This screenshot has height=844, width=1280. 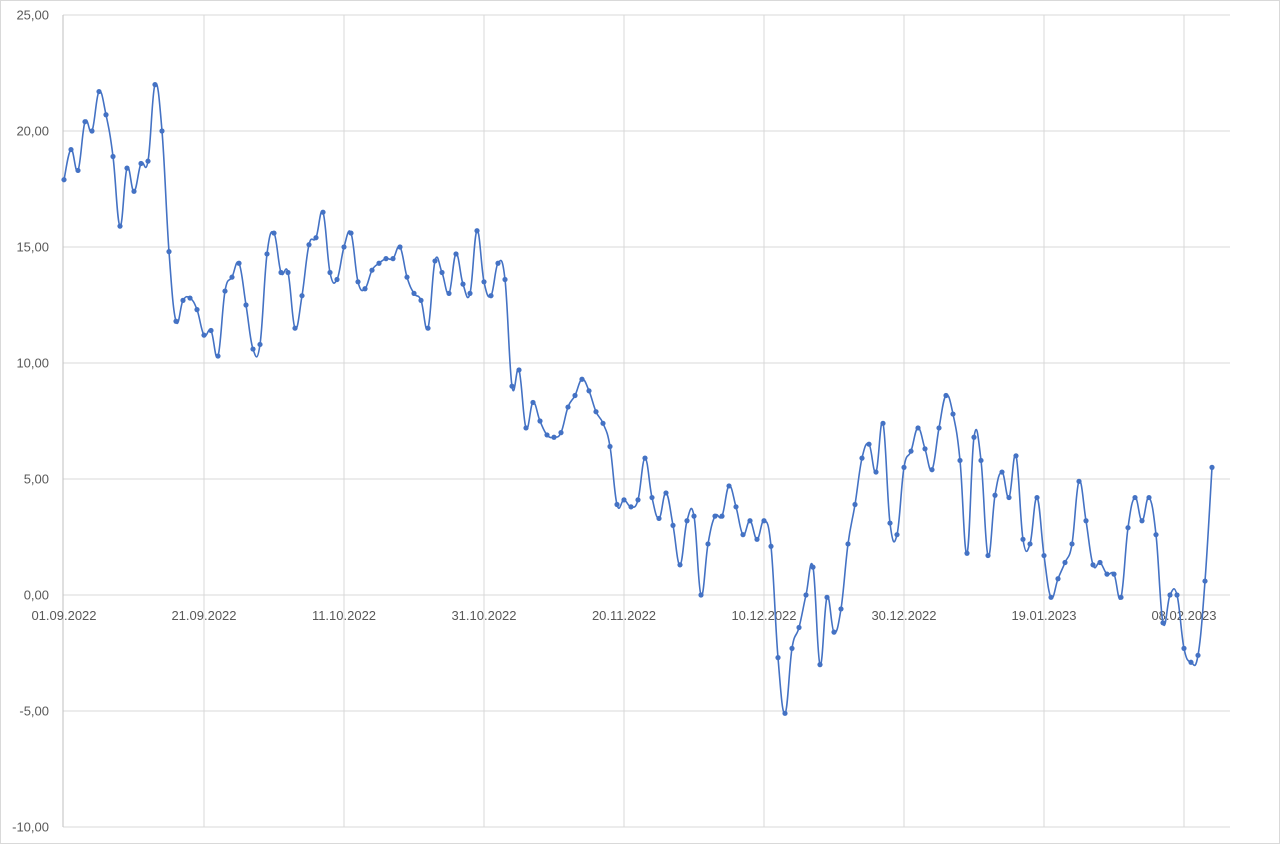 I want to click on x-tick-label: 20.11.2022, so click(x=624, y=615).